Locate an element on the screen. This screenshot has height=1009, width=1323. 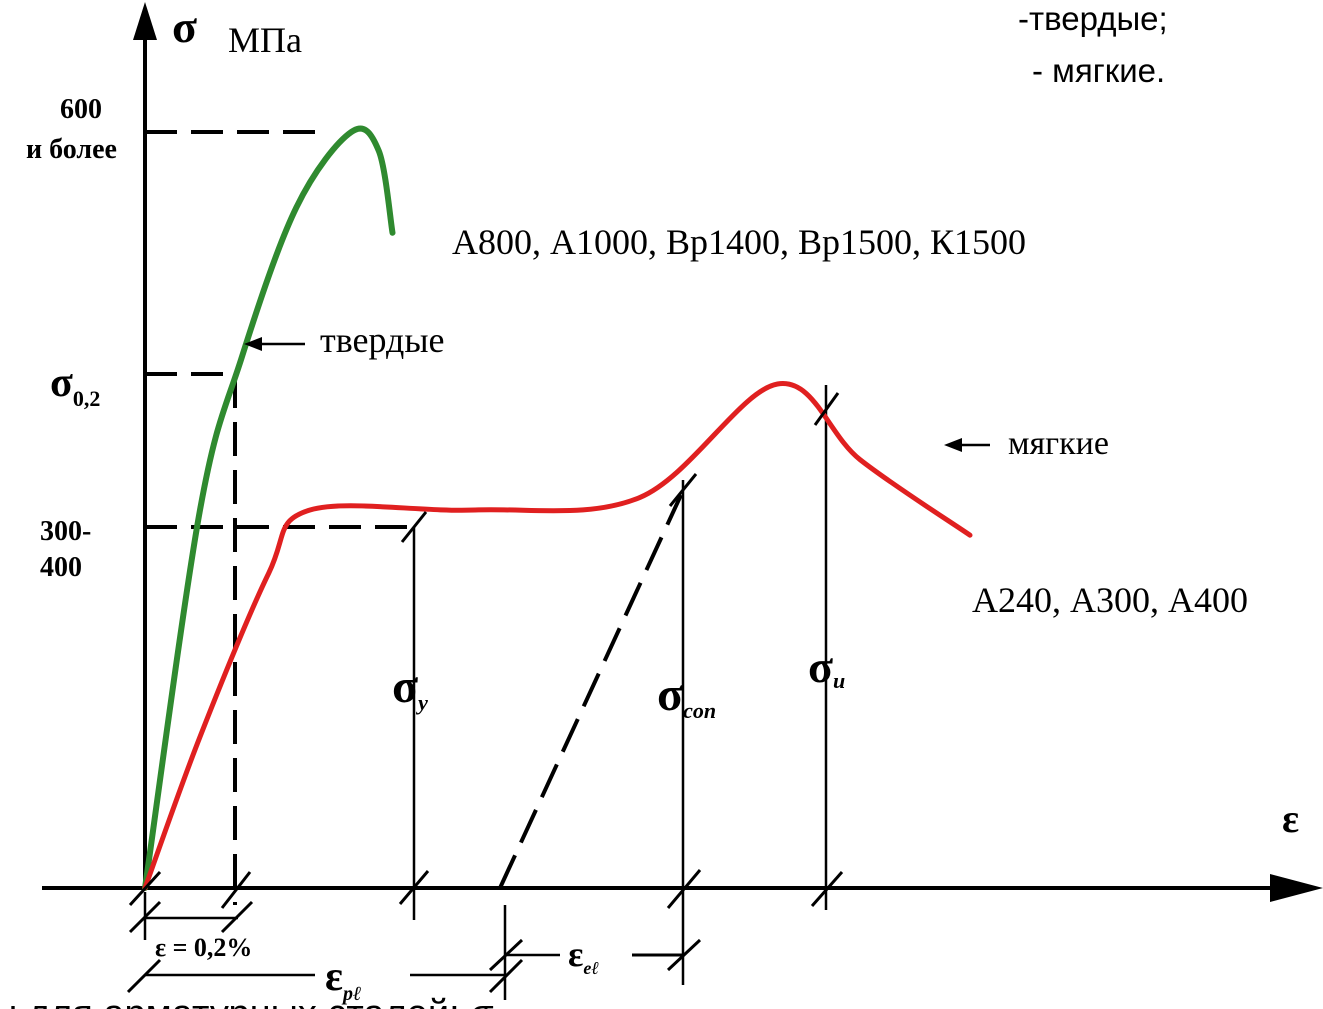
sigma-y-subscript: y is located at coordinates (421, 702).